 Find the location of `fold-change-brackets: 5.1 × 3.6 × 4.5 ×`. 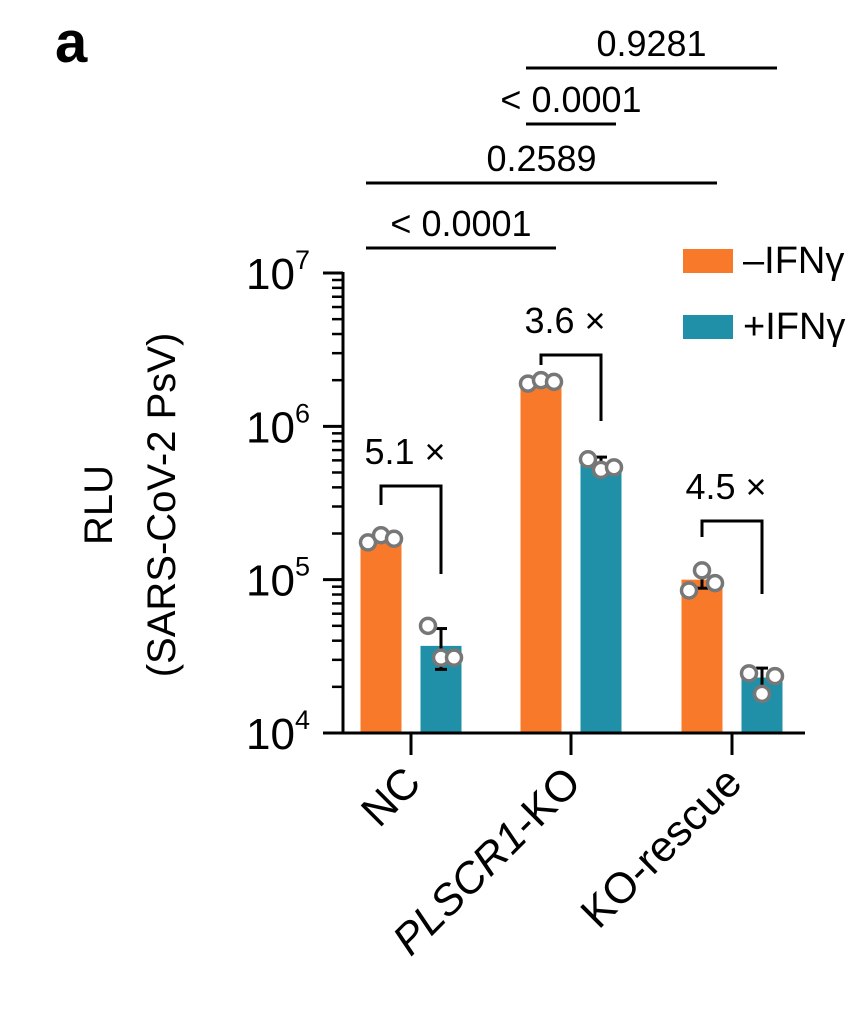

fold-change-brackets: 5.1 × 3.6 × 4.5 × is located at coordinates (565, 447).